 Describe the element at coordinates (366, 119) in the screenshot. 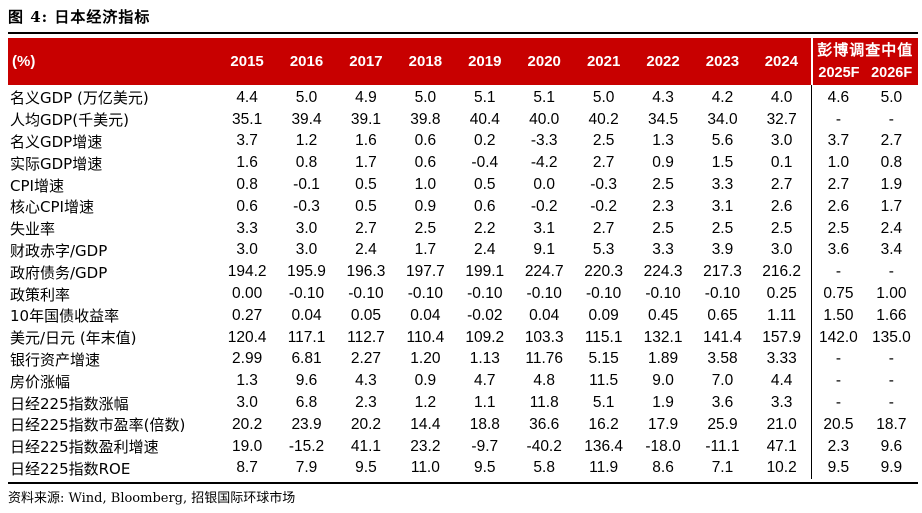

I see `value-cell: 39.1` at that location.